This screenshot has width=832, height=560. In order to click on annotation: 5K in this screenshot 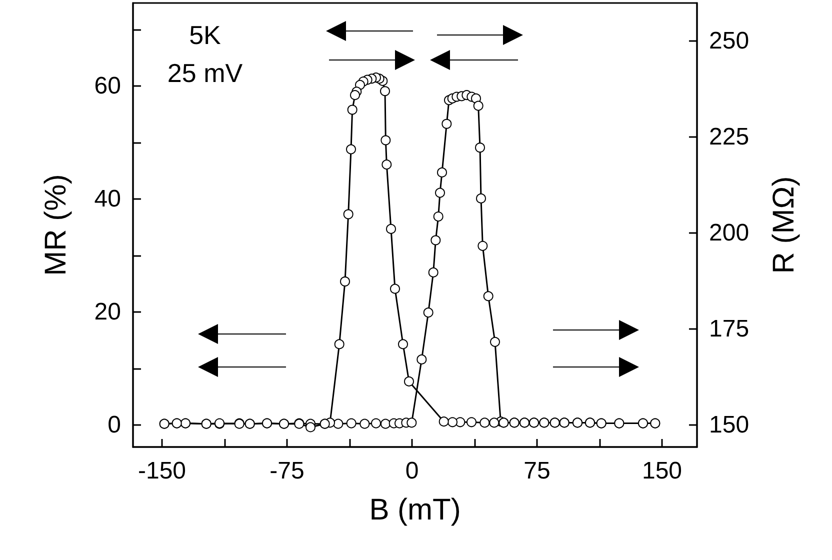, I will do `click(205, 35)`.